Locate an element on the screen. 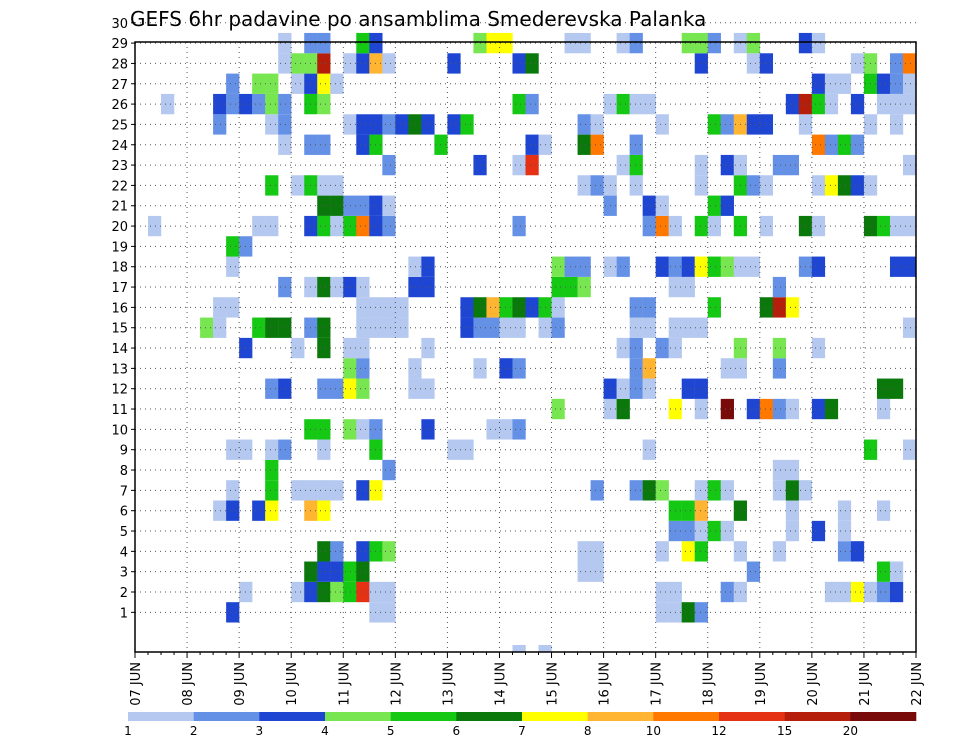 The image size is (960, 742). x-tick-label: 08 JUN is located at coordinates (188, 684).